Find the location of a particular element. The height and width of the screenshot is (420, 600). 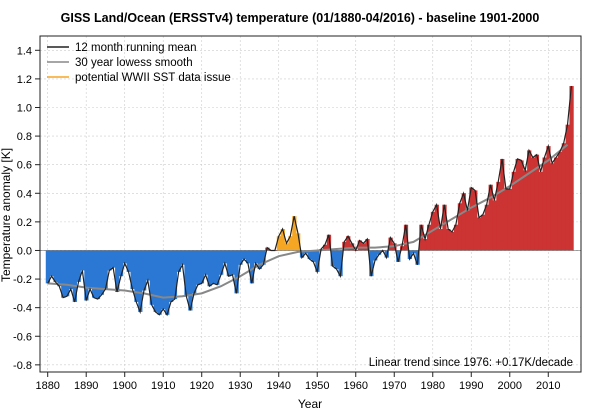

x-tick-label: 2010 is located at coordinates (548, 386).